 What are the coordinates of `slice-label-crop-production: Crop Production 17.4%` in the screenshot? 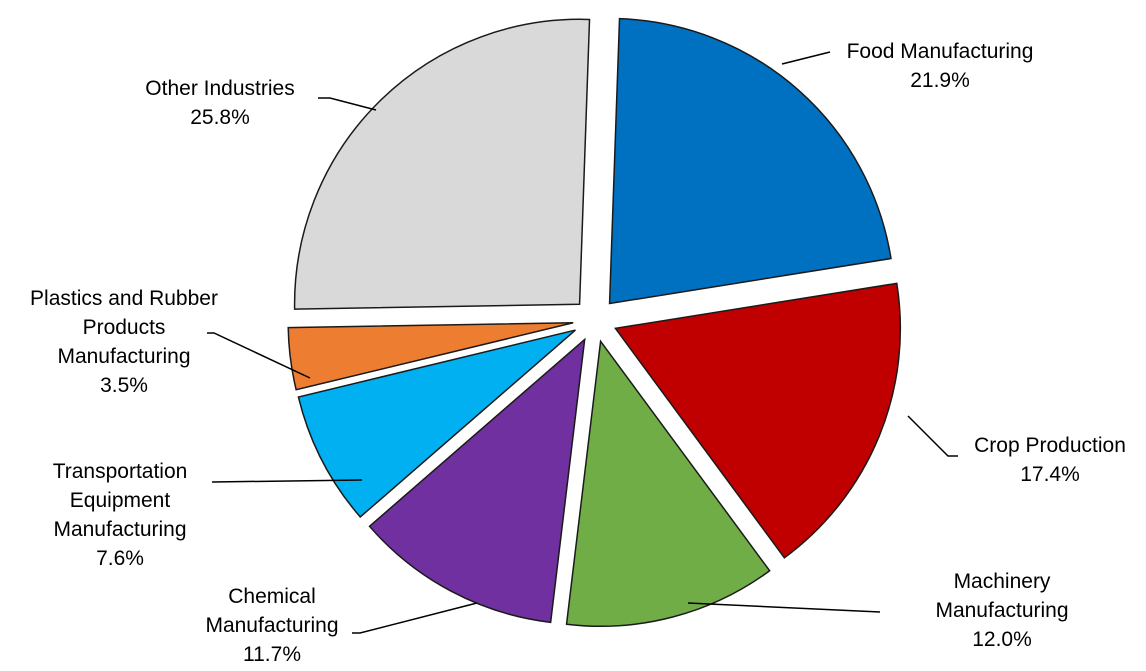 It's located at (1050, 460).